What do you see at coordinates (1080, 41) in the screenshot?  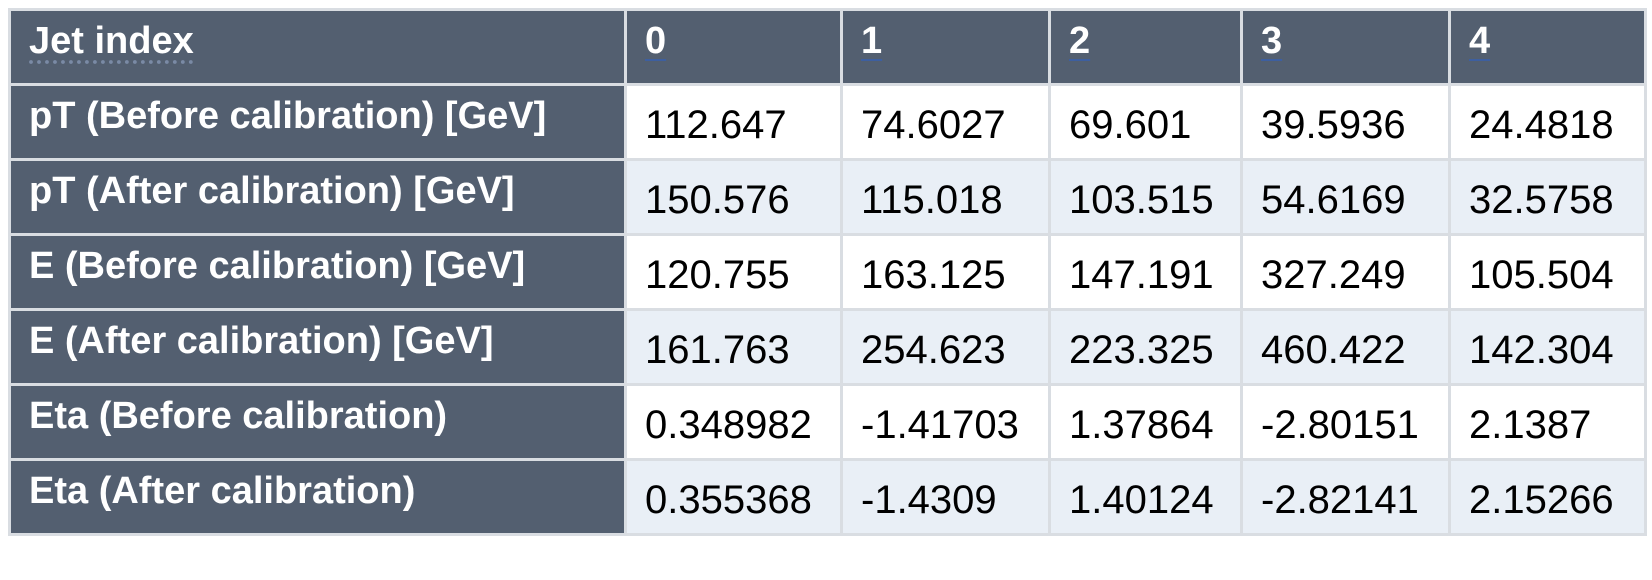 I see `column-header-label: 2` at bounding box center [1080, 41].